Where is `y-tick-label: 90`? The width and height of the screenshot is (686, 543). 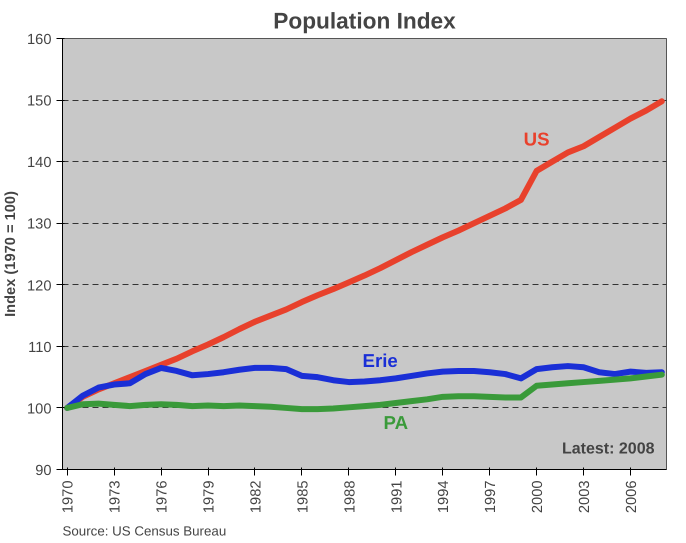
y-tick-label: 90 is located at coordinates (43, 471).